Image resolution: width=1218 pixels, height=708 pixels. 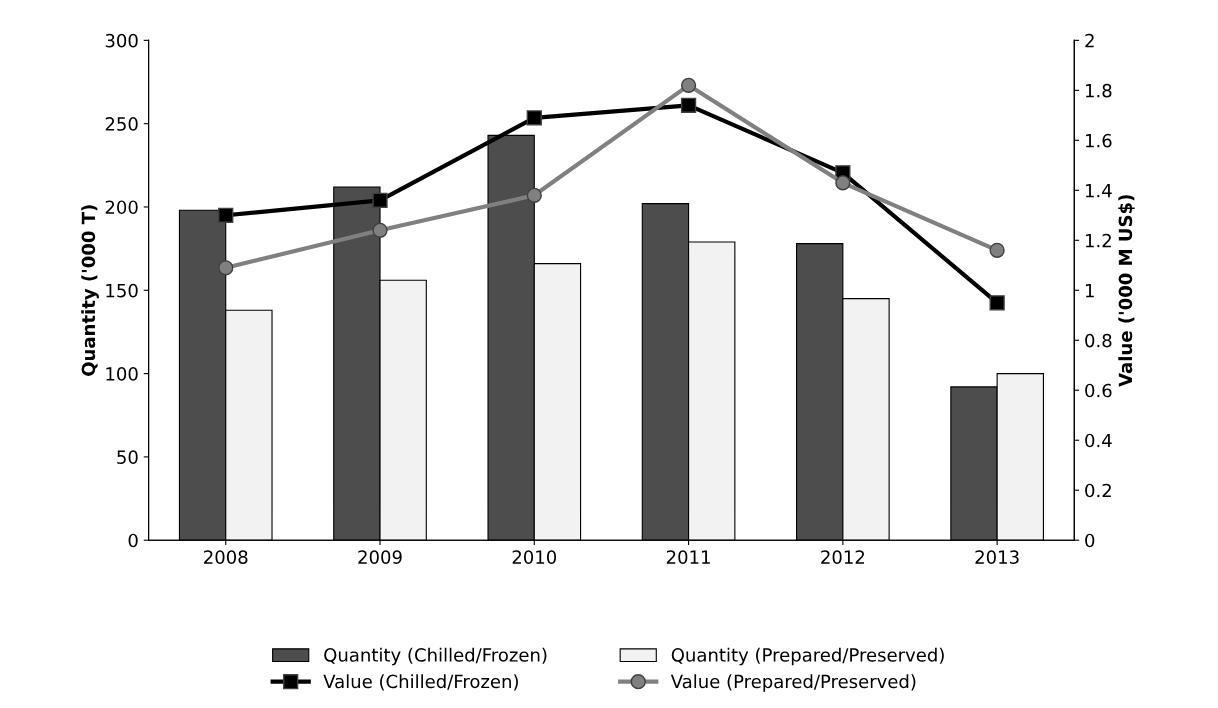 I want to click on y-tick-label: 200, so click(x=121, y=207).